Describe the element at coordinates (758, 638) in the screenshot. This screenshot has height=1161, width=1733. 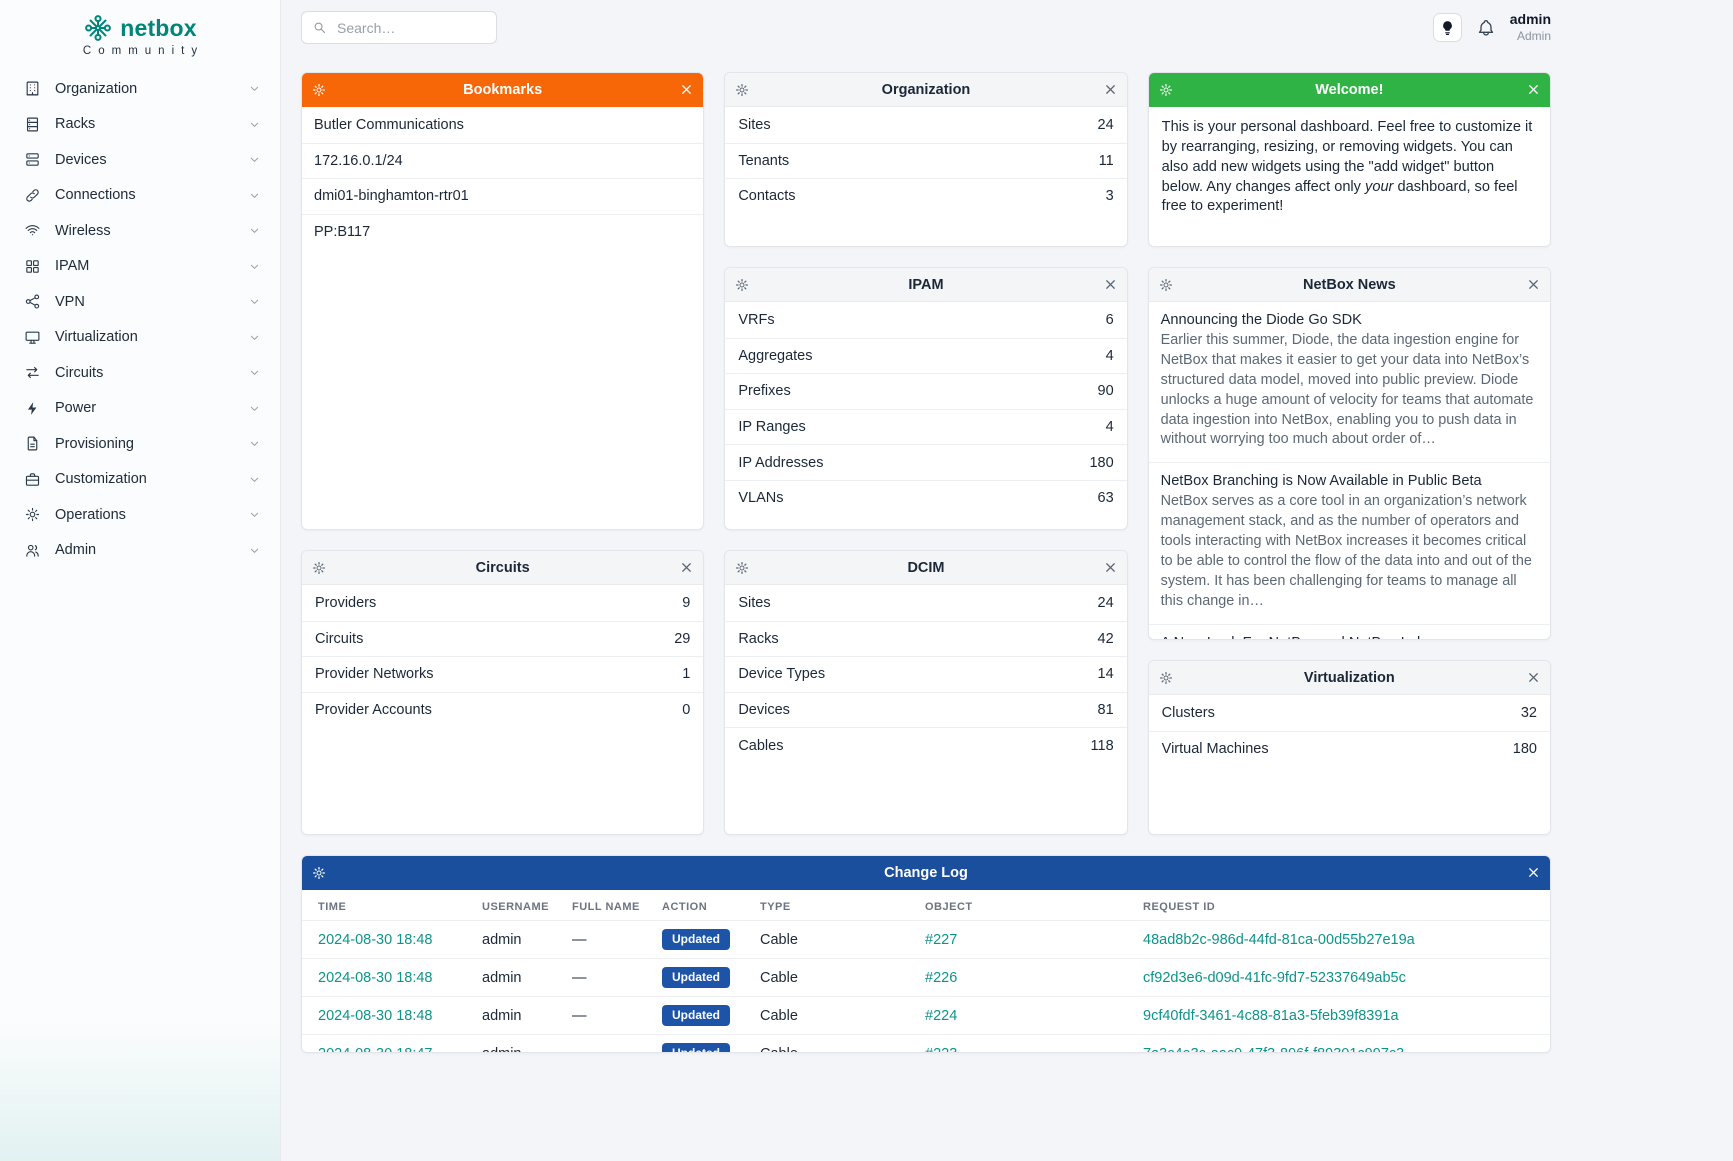
I see `stat-label-racks: Racks` at that location.